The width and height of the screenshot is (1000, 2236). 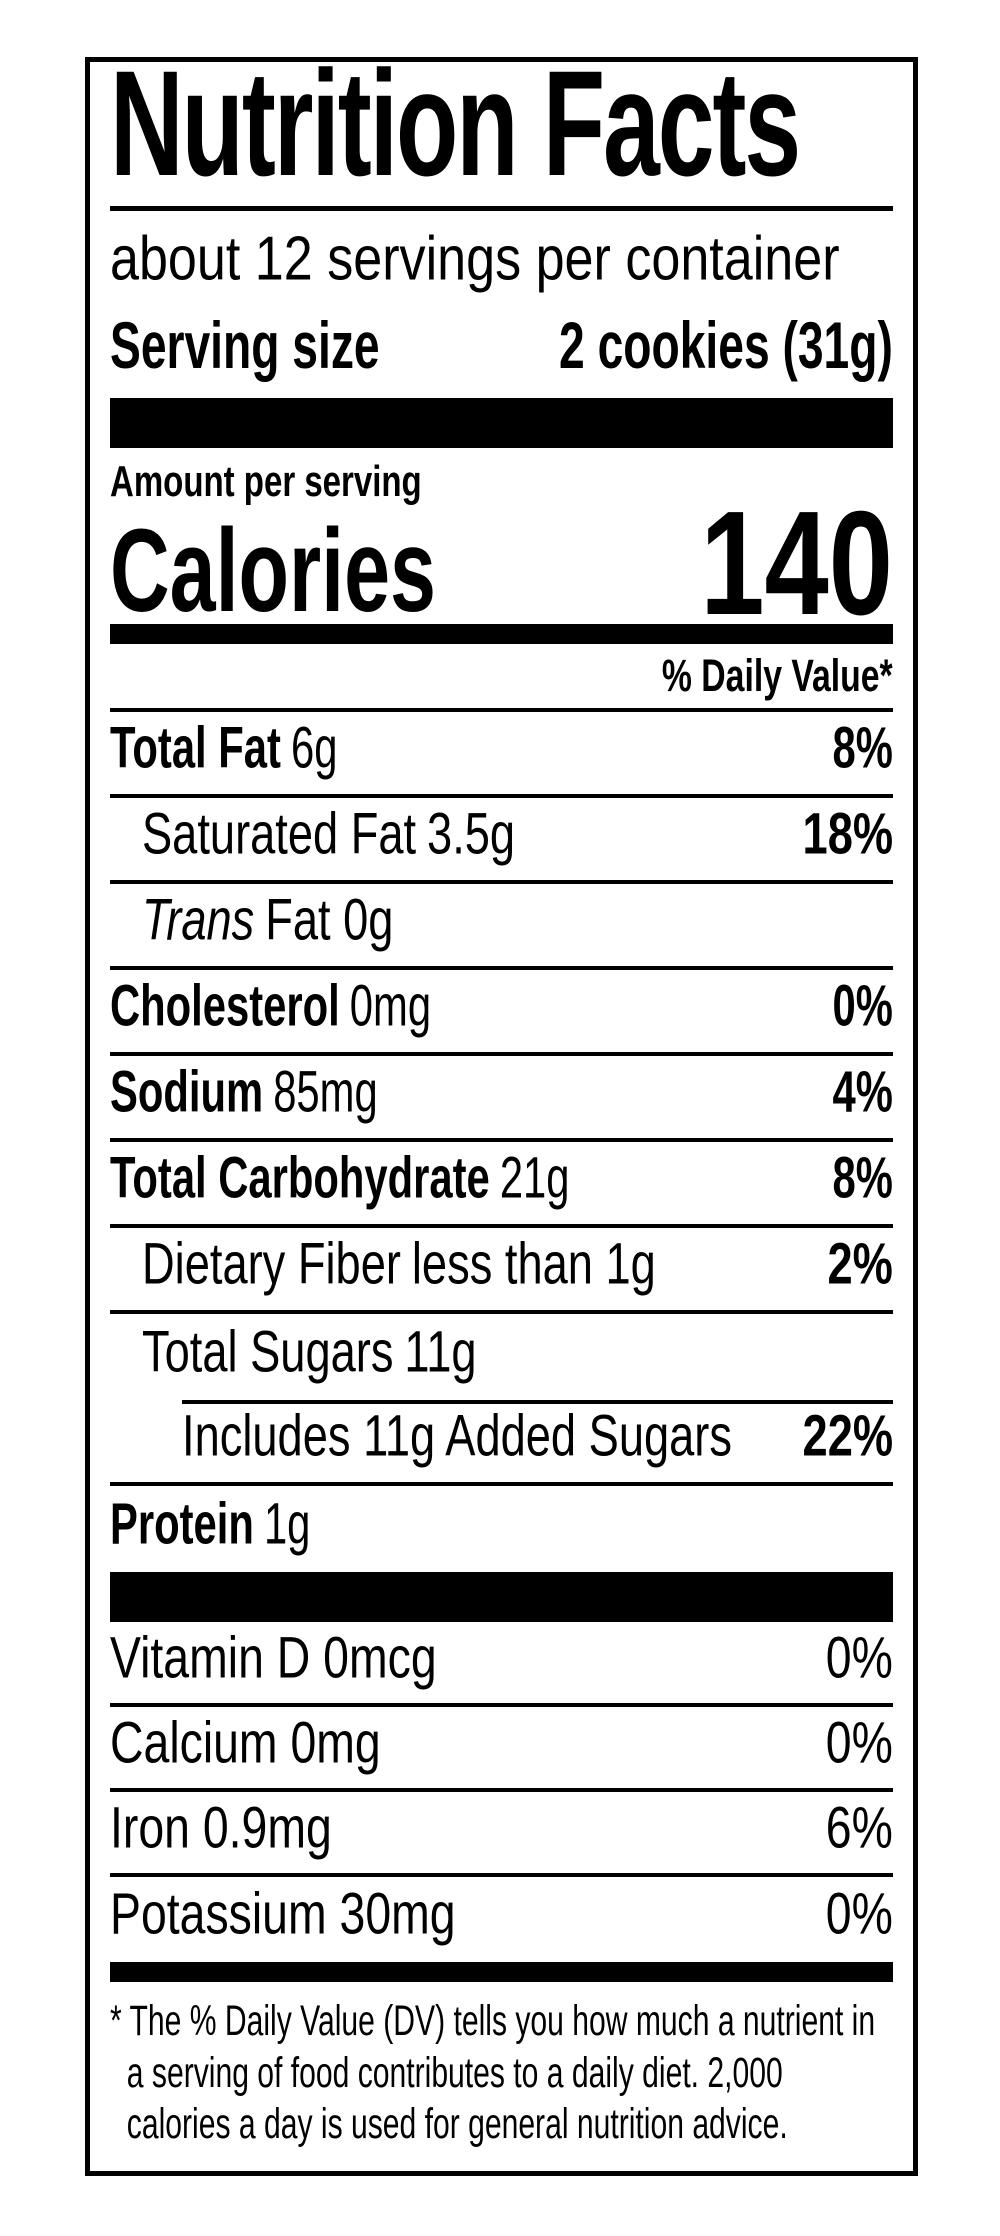 I want to click on medium-divider-bar-footnote, so click(x=501, y=1972).